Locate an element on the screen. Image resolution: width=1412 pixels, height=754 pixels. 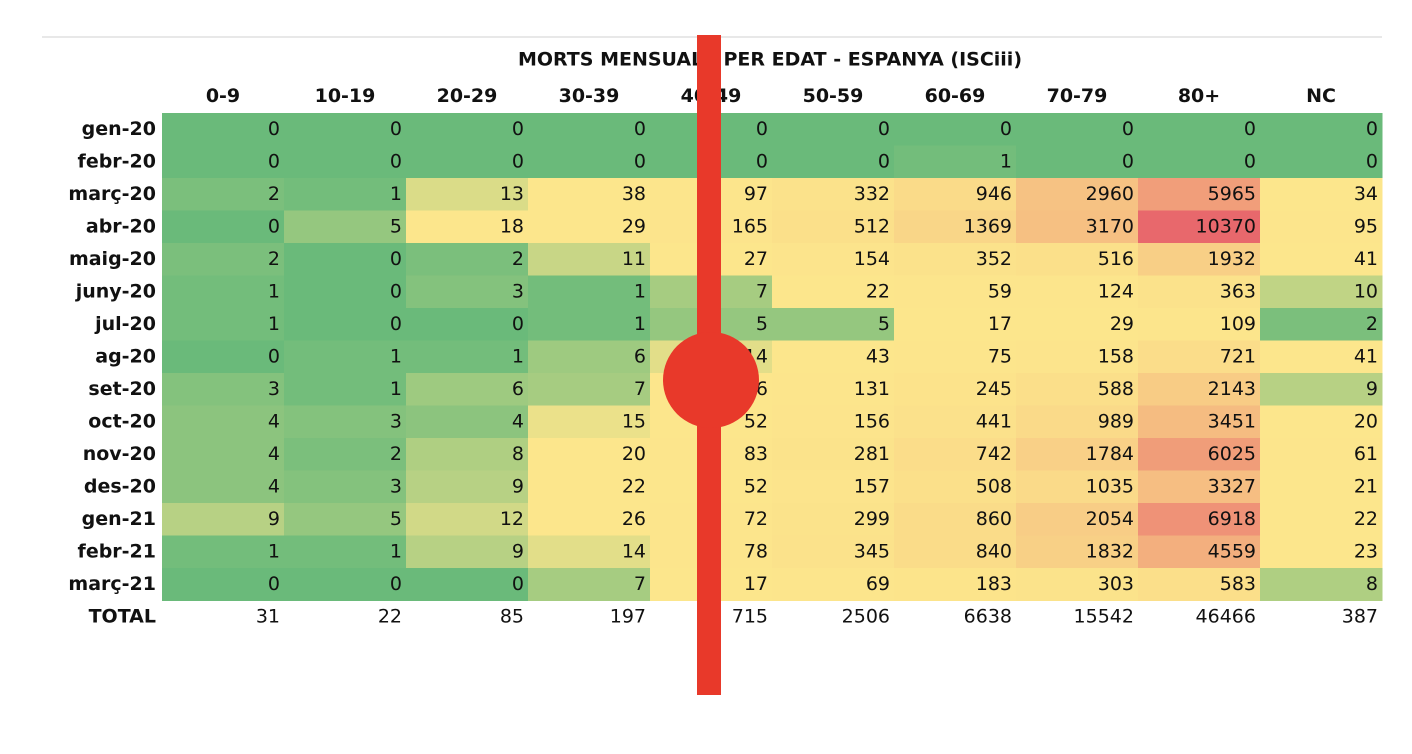
cell-value: 78 is located at coordinates (756, 551).